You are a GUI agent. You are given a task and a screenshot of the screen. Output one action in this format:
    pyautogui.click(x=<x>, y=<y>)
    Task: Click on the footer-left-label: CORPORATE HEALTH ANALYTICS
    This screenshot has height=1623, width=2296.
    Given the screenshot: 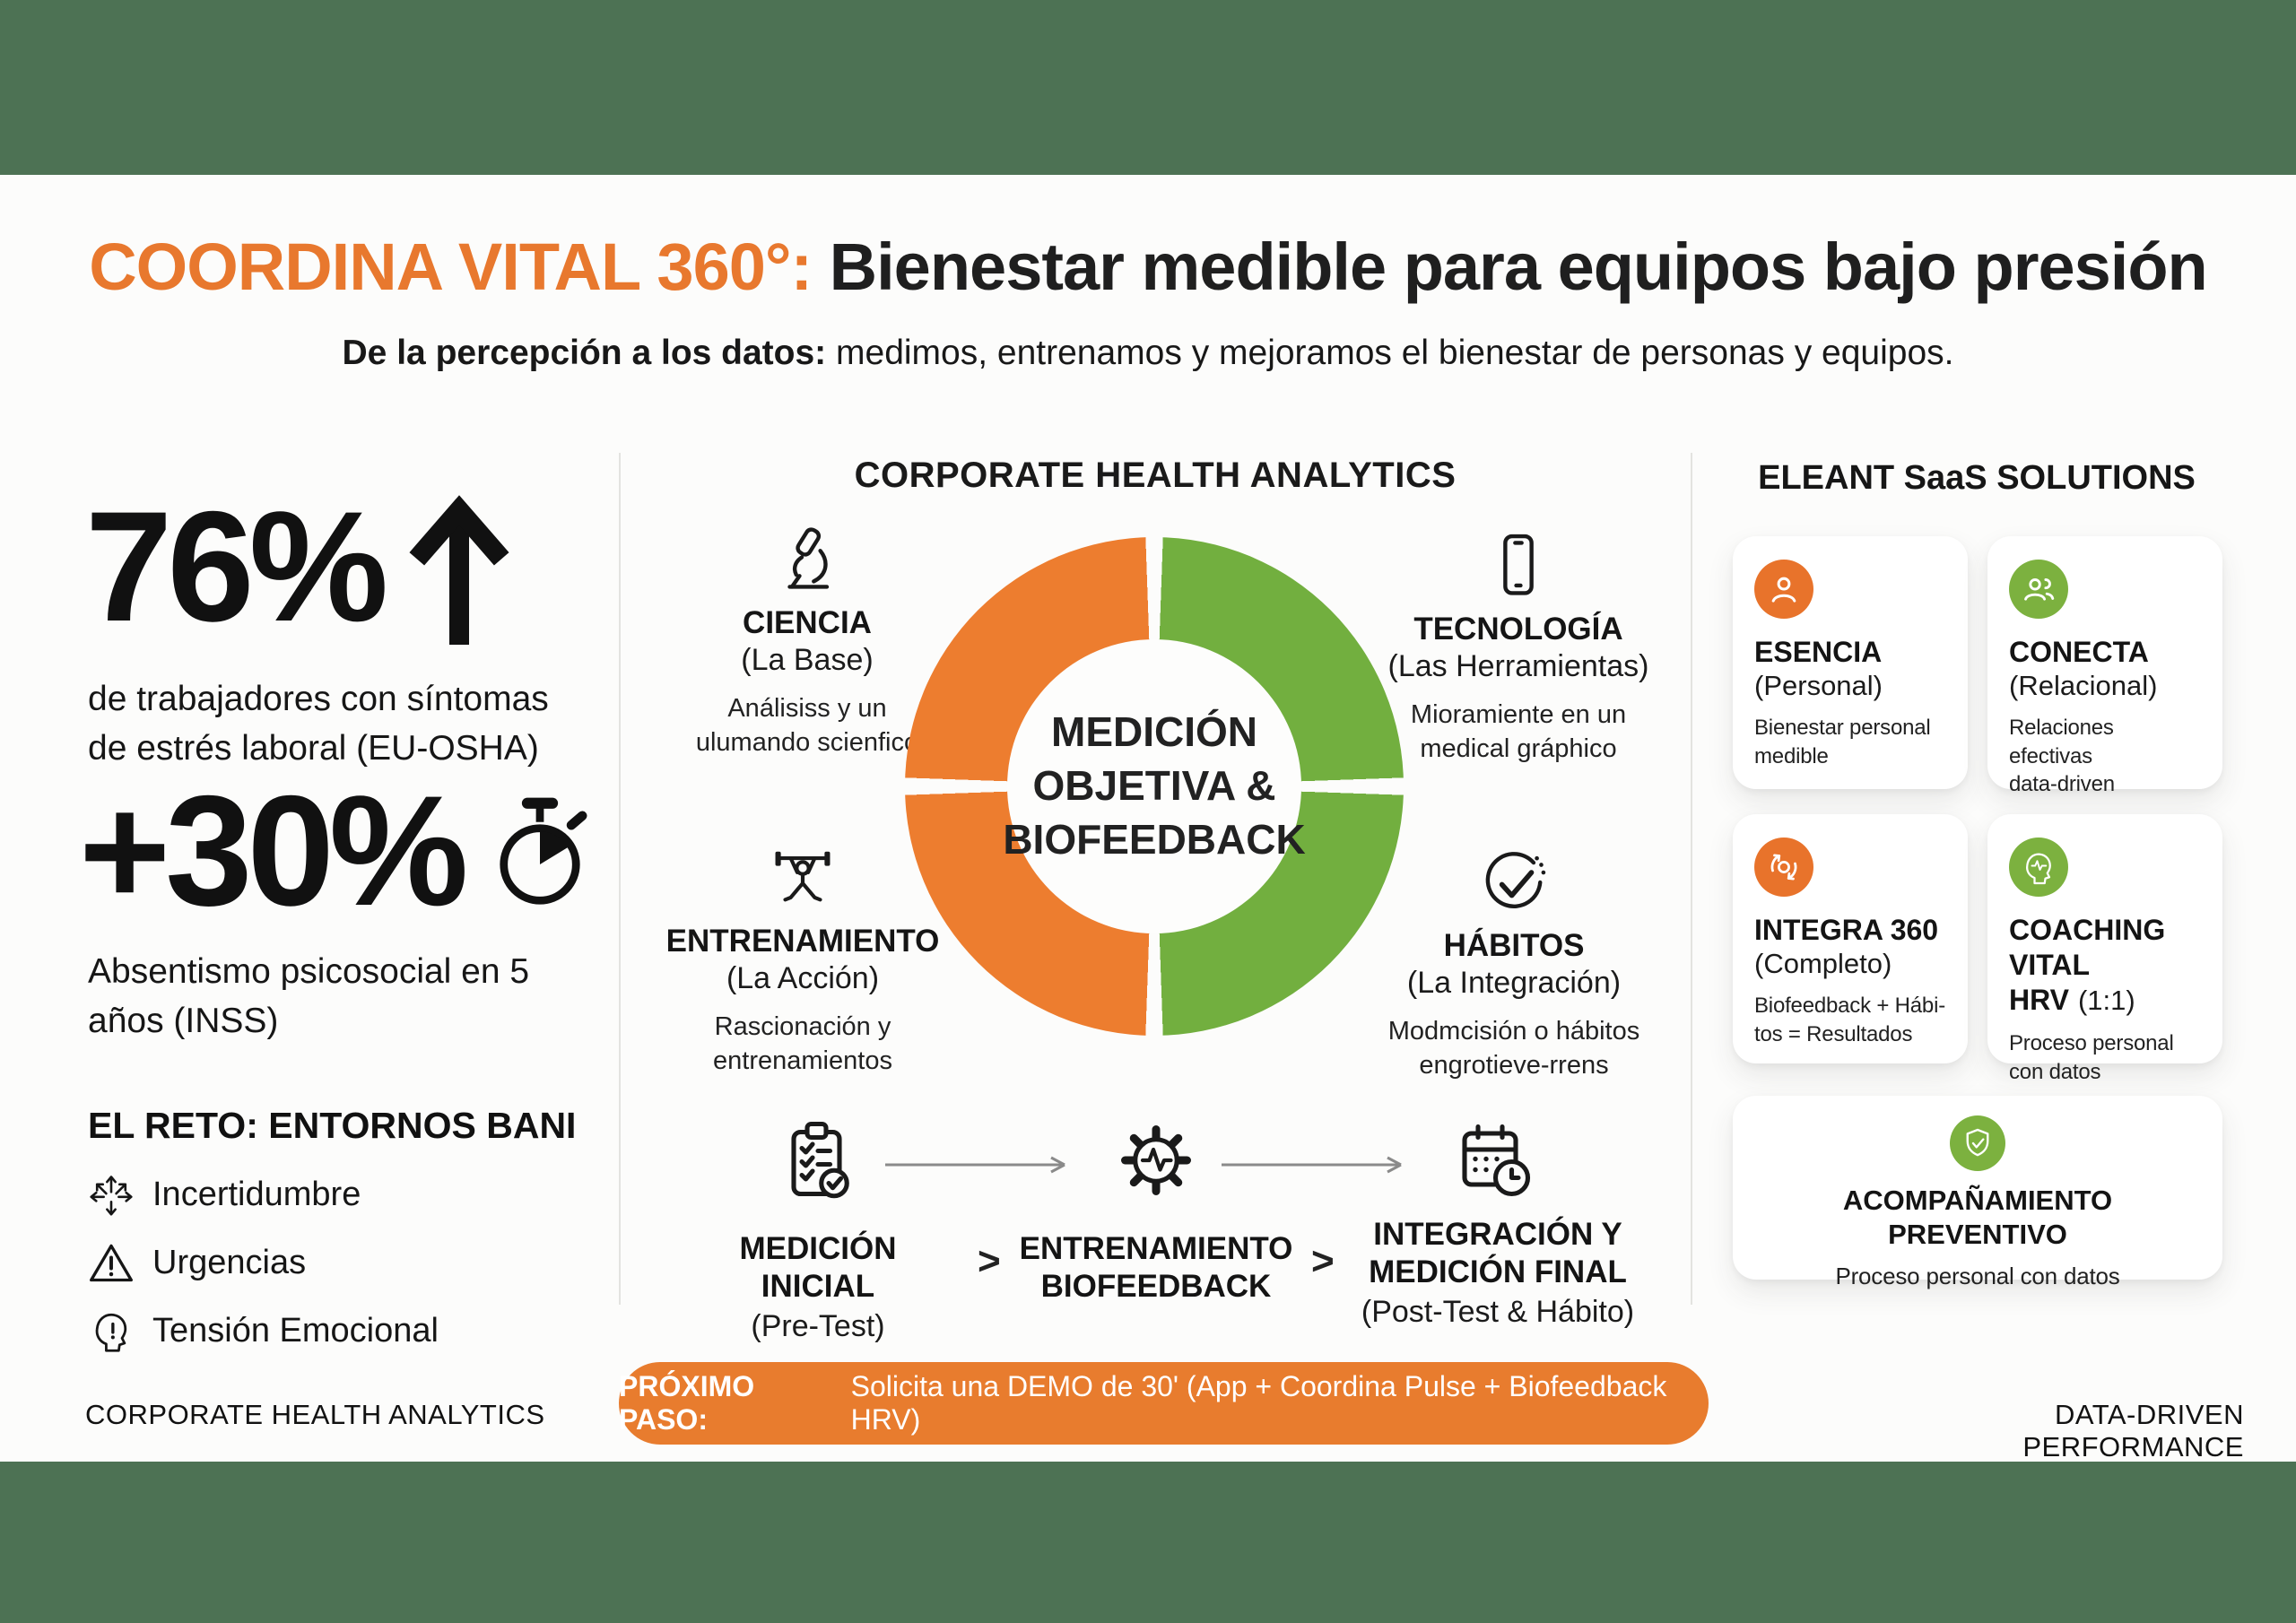 What is the action you would take?
    pyautogui.click(x=315, y=1414)
    